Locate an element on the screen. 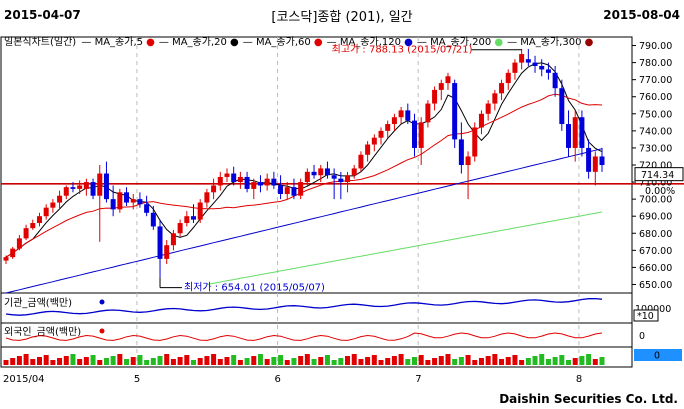 This screenshot has height=409, width=684. y-tick-label: 660.00 is located at coordinates (655, 268).